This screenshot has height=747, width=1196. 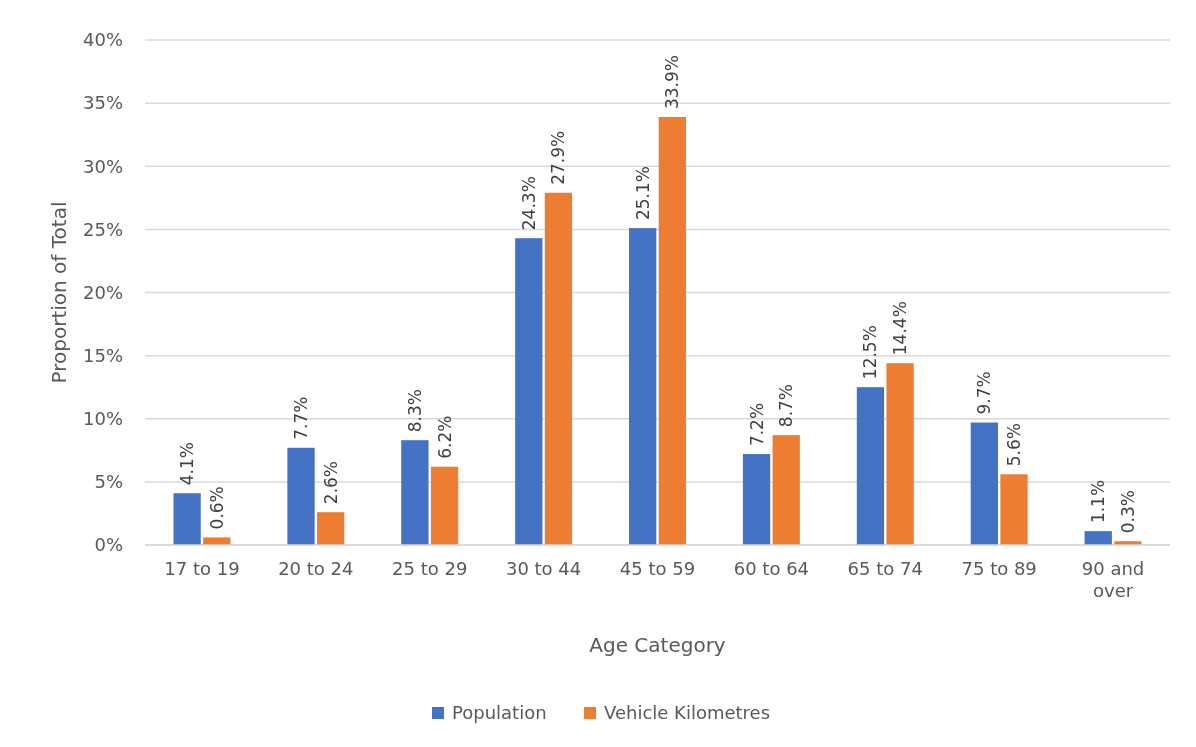 What do you see at coordinates (108, 482) in the screenshot?
I see `y-tick-label: 5%` at bounding box center [108, 482].